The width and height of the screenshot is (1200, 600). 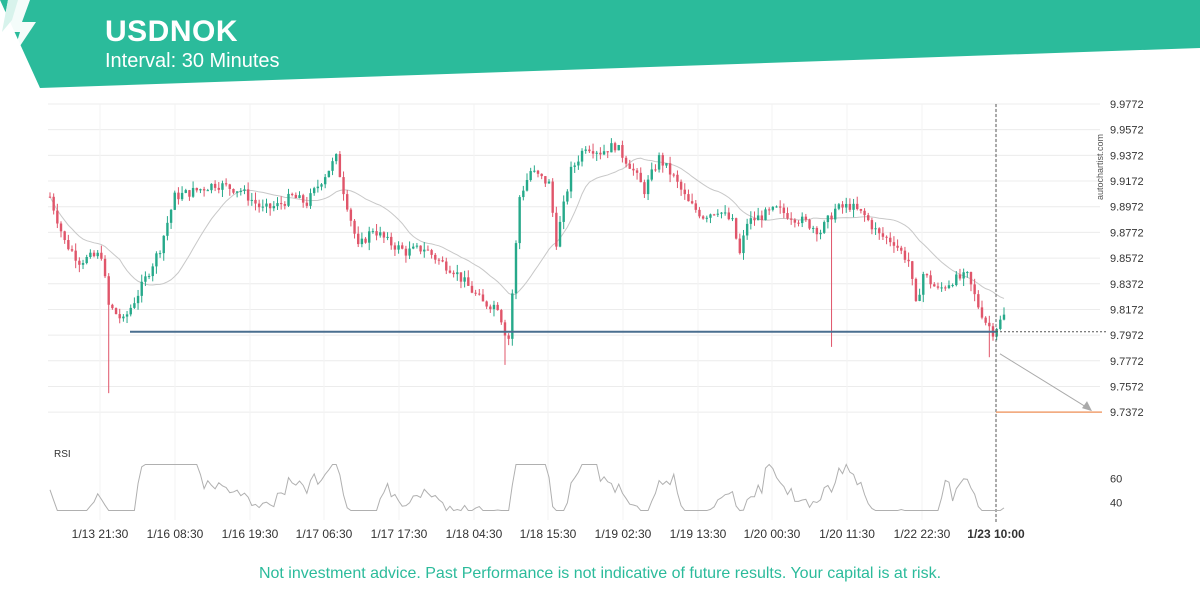 I want to click on time-tick-label: 1/18 15:30, so click(x=548, y=534).